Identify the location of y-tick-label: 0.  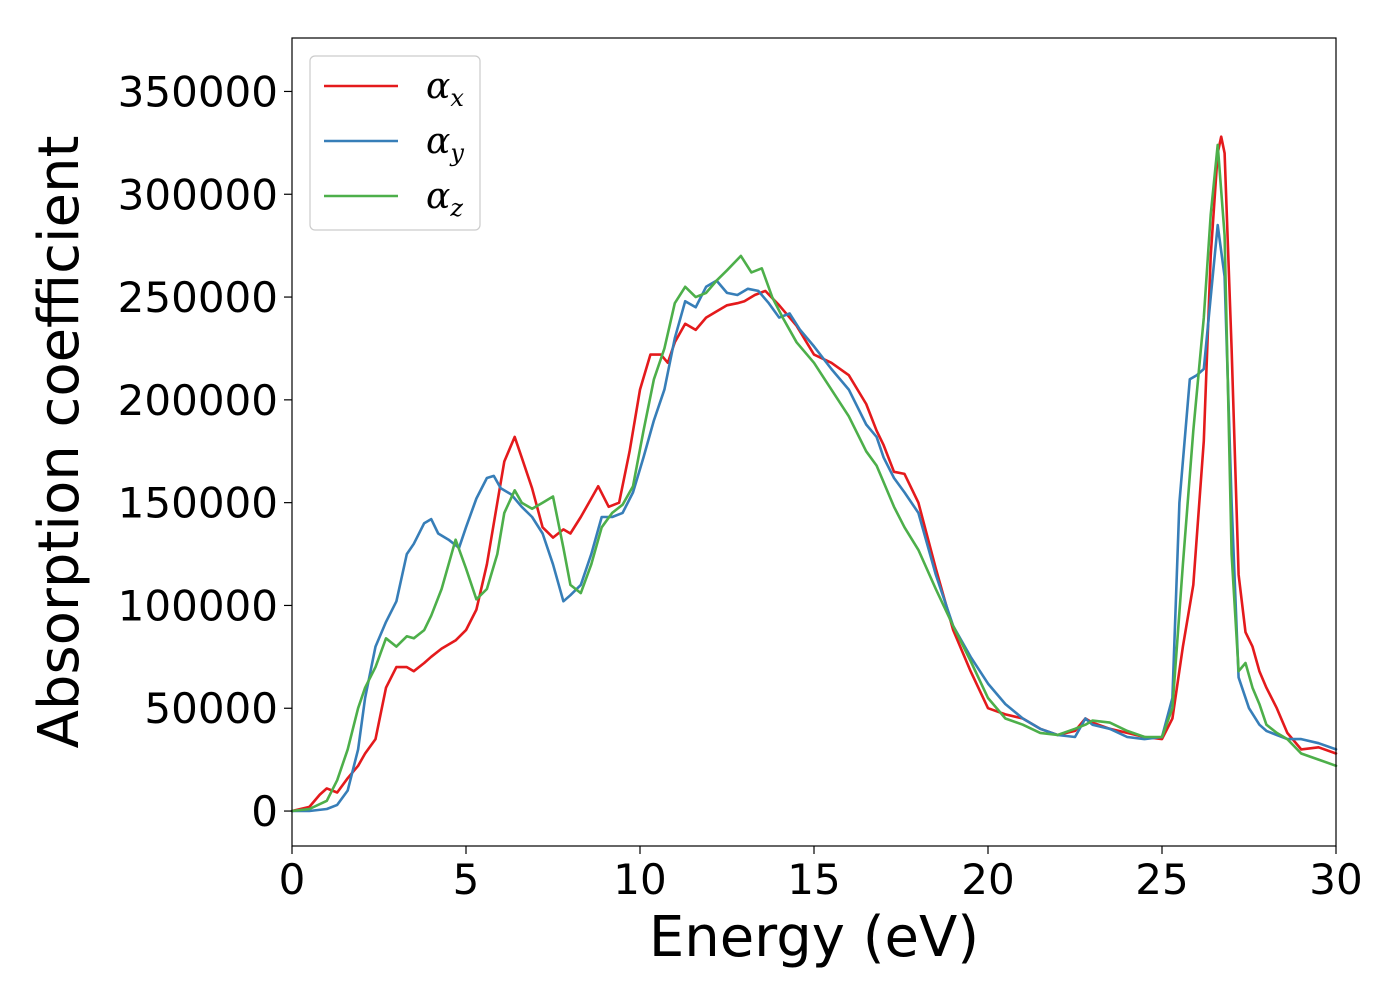
(264, 811).